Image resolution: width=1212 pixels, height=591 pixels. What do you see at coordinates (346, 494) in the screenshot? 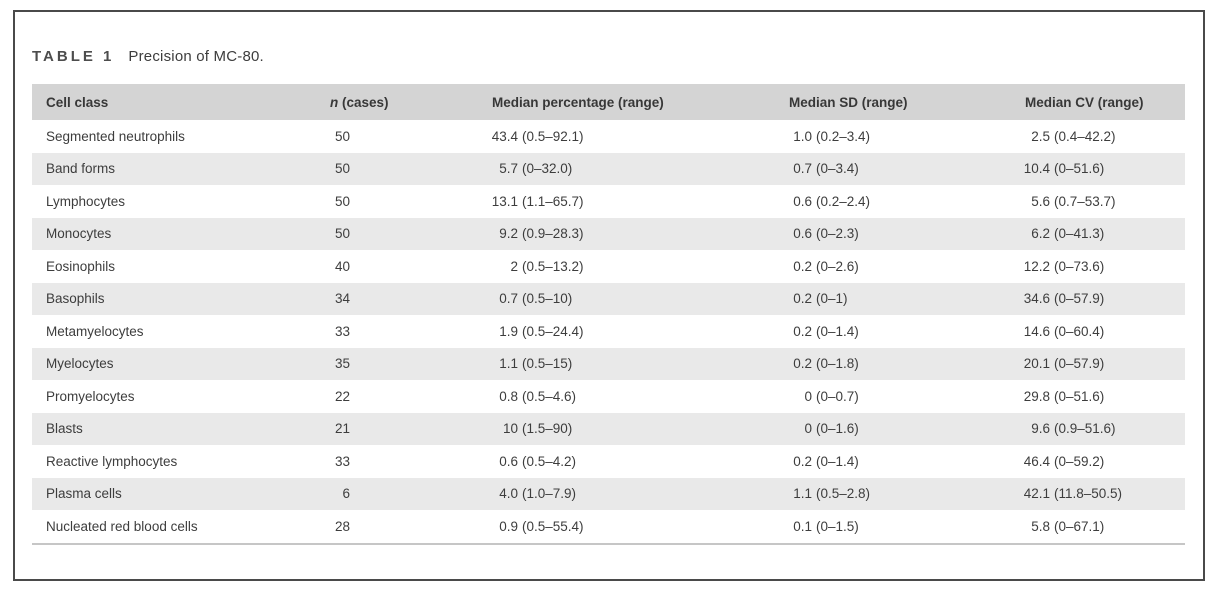
I see `value-number: 6` at bounding box center [346, 494].